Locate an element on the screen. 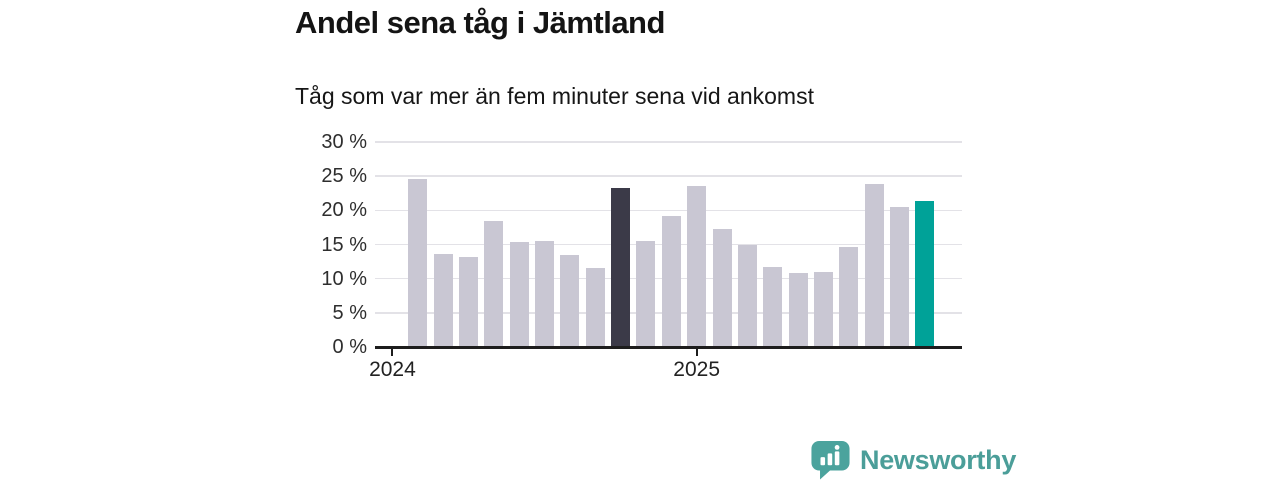 Image resolution: width=1280 pixels, height=480 pixels. y-axis-label: 0 % is located at coordinates (349, 347).